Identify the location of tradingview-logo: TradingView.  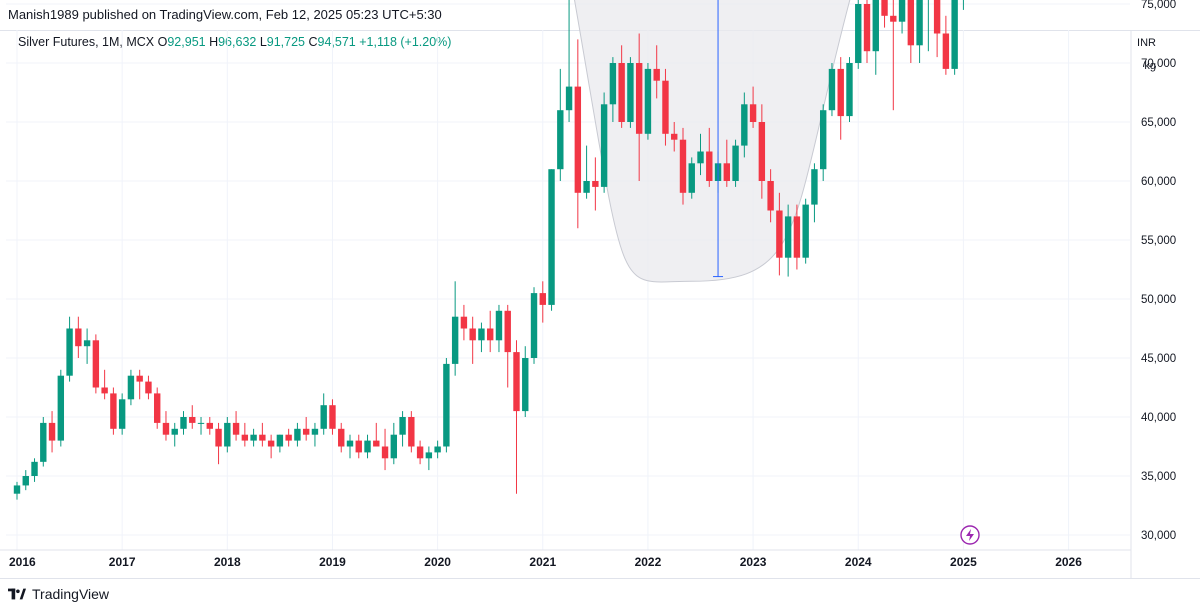
(58, 594).